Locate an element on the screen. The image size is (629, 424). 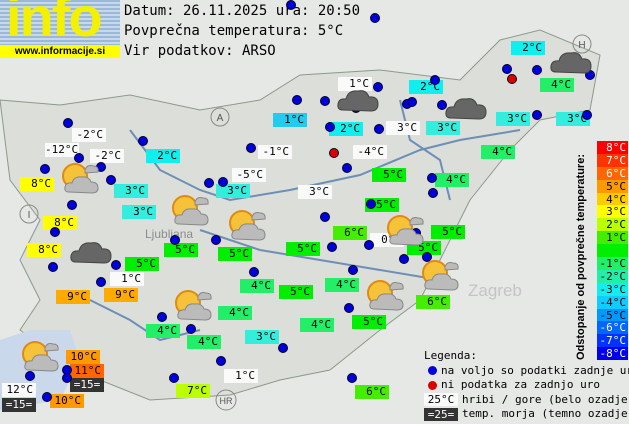
station-temperature: 12°C is located at coordinates (19, 390).